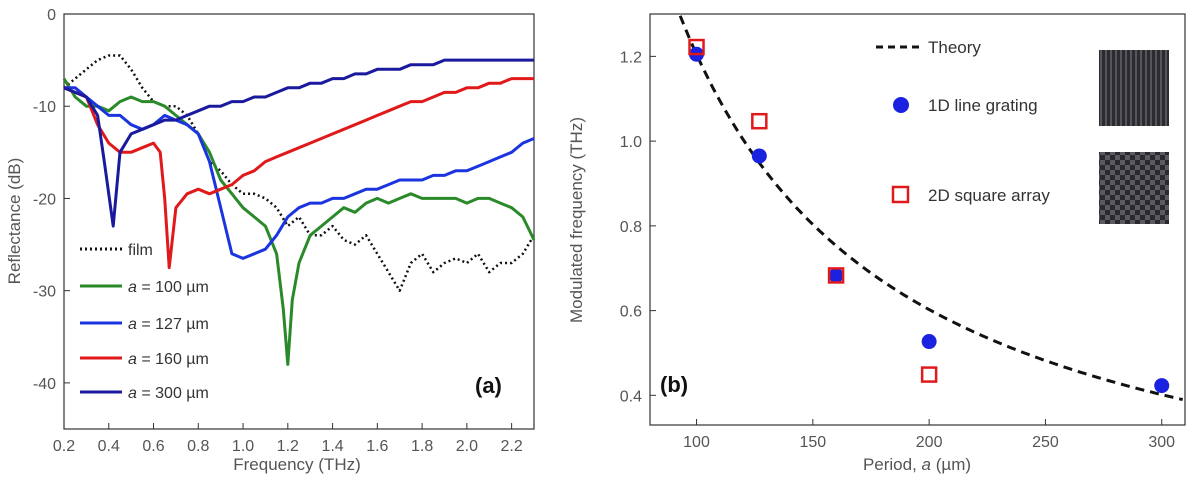 The height and width of the screenshot is (484, 1200). Describe the element at coordinates (132, 324) in the screenshot. I see `legend-a127-var: a` at that location.